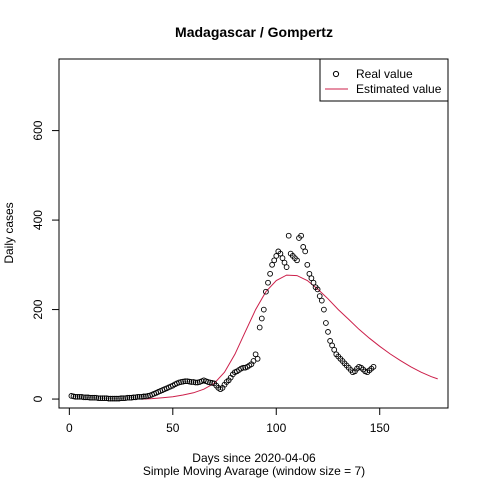 This screenshot has width=480, height=480. What do you see at coordinates (254, 458) in the screenshot?
I see `x-axis-label: Days since 2020-04-06` at bounding box center [254, 458].